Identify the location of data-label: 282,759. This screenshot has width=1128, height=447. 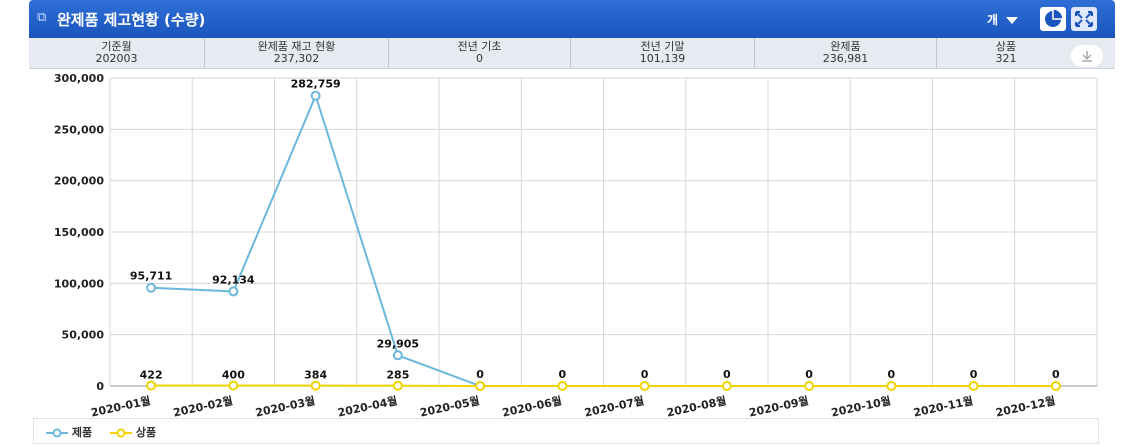
(316, 84).